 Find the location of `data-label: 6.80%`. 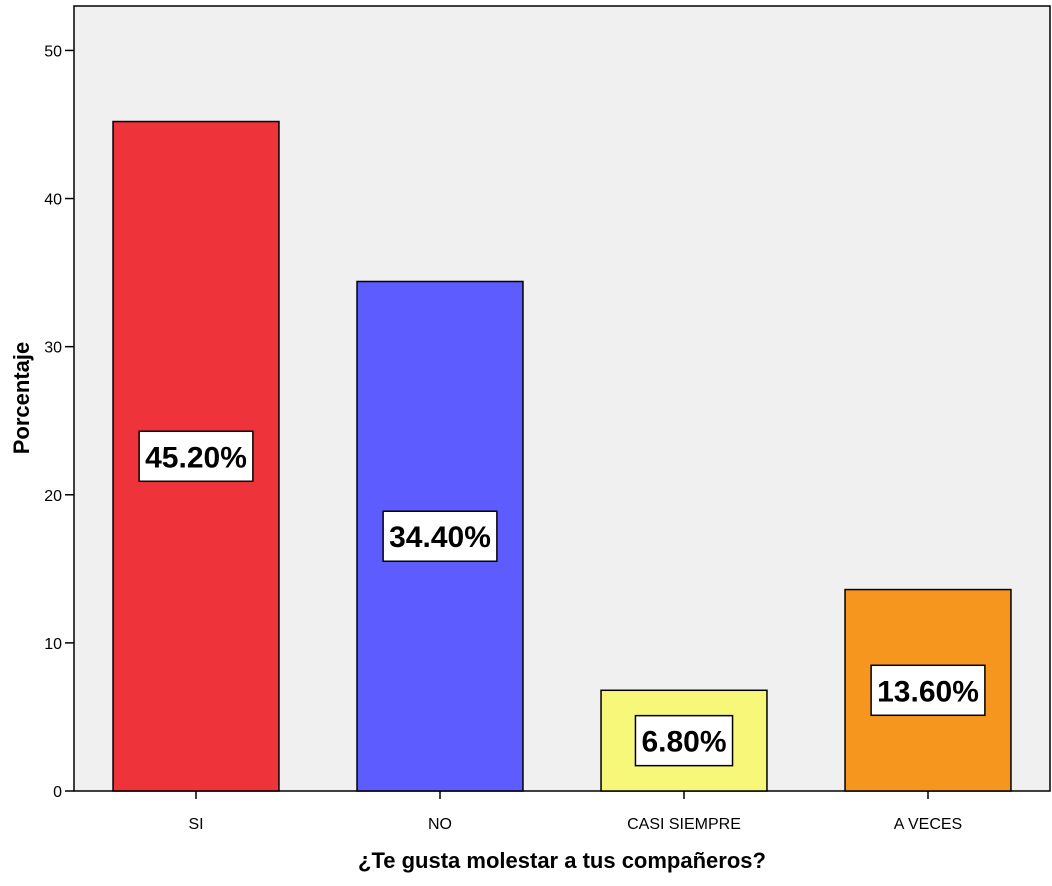

data-label: 6.80% is located at coordinates (683, 742).